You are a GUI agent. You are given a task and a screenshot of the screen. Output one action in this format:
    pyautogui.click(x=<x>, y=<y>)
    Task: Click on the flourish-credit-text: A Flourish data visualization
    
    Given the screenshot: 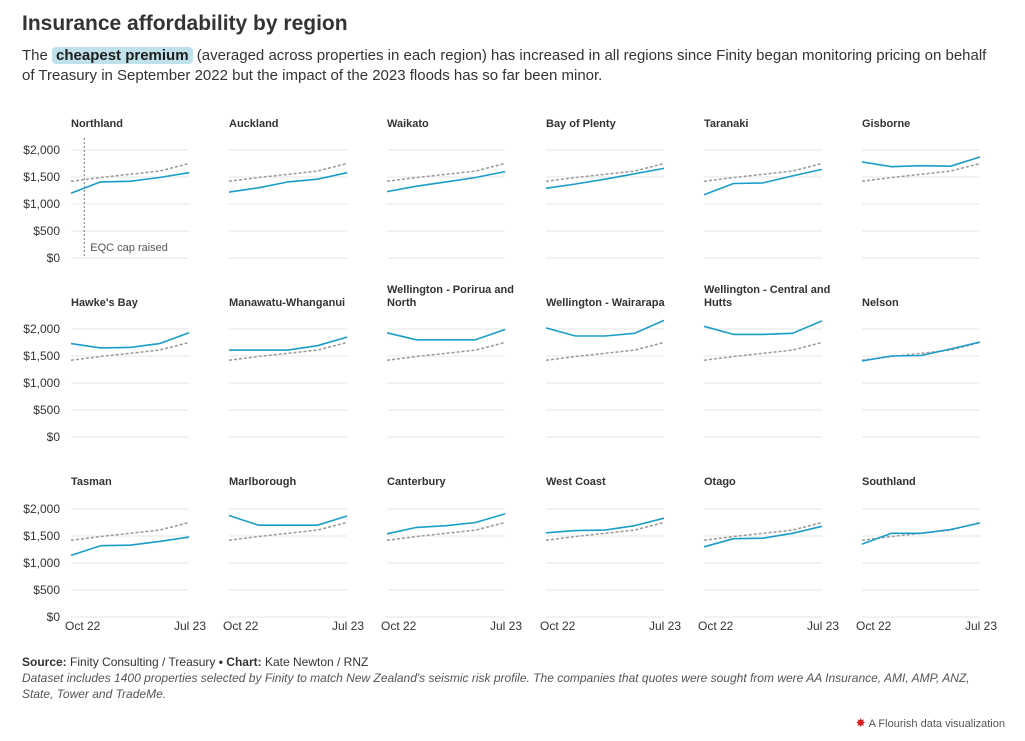 What is the action you would take?
    pyautogui.click(x=936, y=724)
    